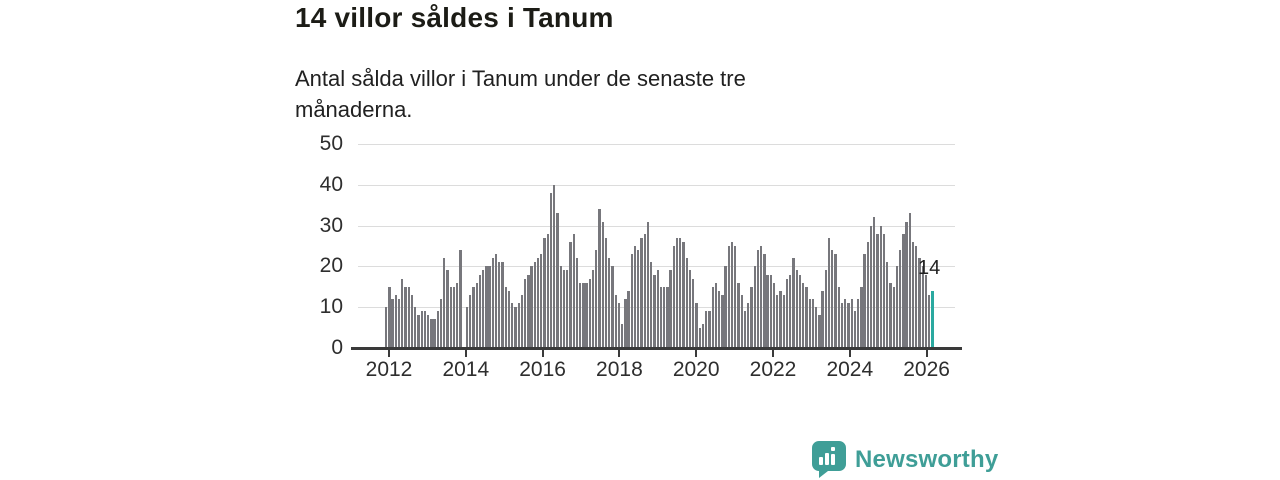 Image resolution: width=1280 pixels, height=480 pixels. What do you see at coordinates (926, 369) in the screenshot?
I see `x-tick-label-2026: 2026` at bounding box center [926, 369].